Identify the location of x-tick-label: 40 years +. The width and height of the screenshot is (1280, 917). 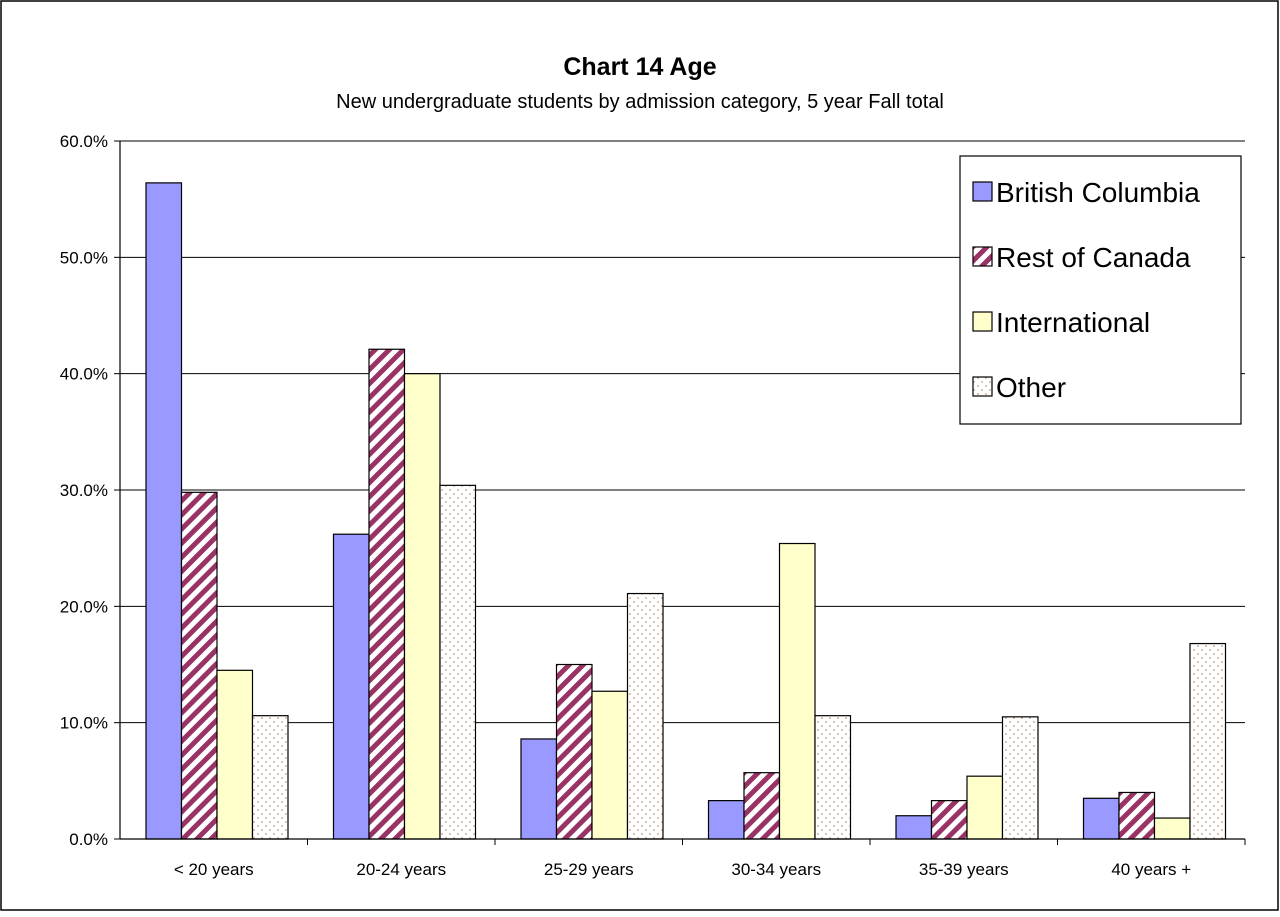
(1151, 869).